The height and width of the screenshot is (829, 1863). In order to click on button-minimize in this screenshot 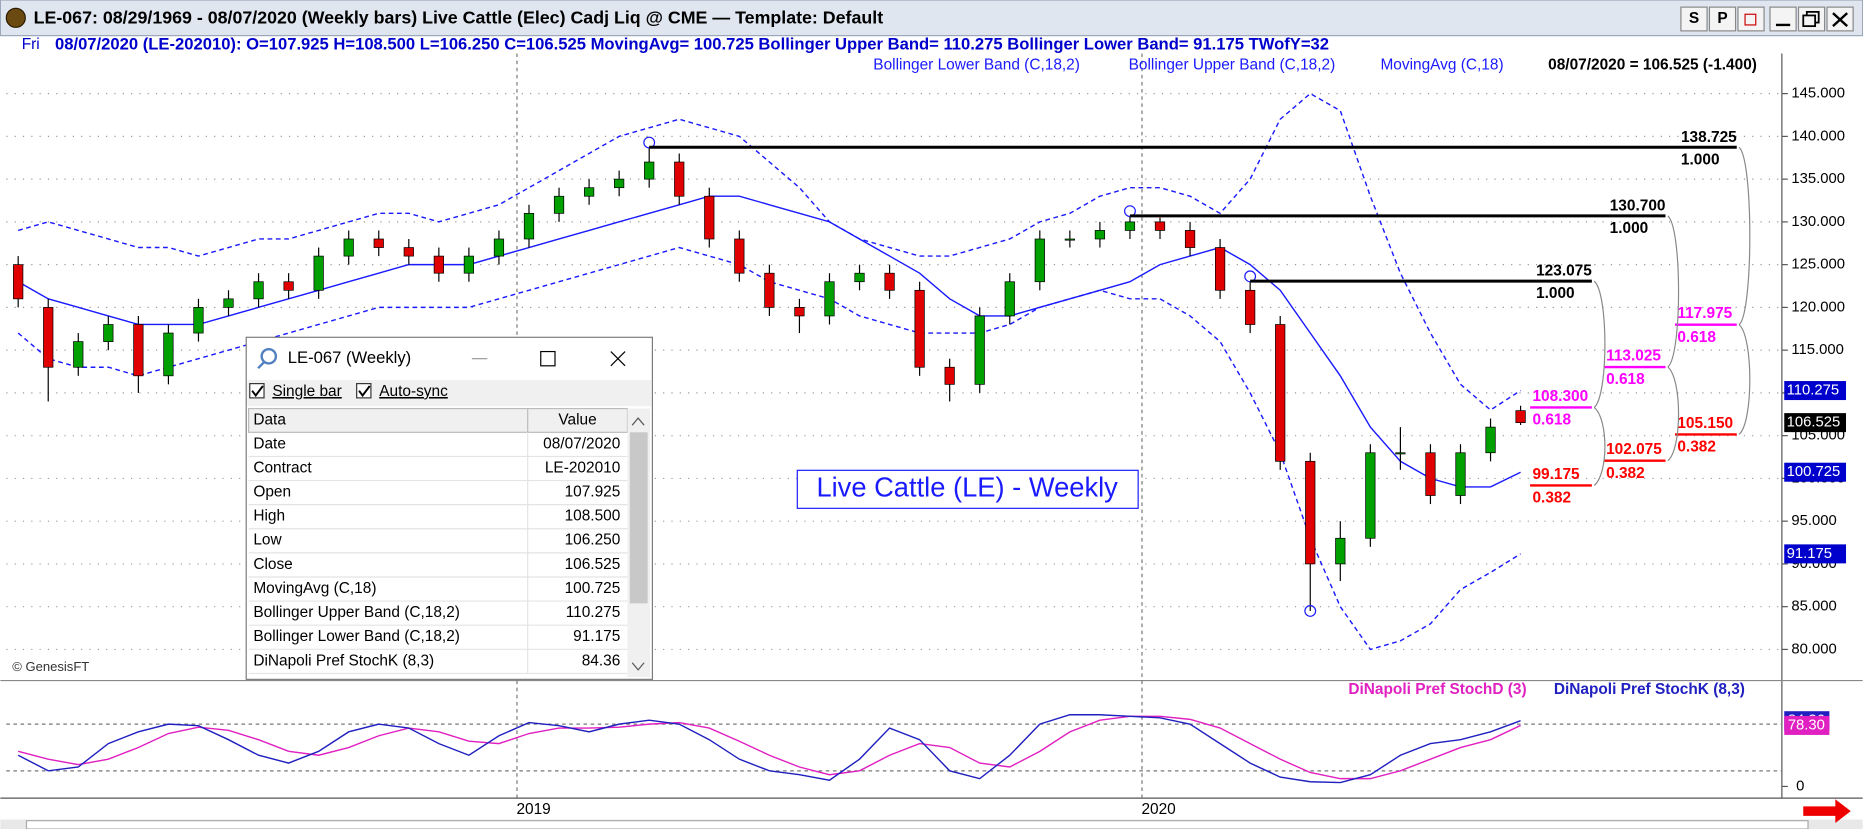, I will do `click(1783, 19)`.